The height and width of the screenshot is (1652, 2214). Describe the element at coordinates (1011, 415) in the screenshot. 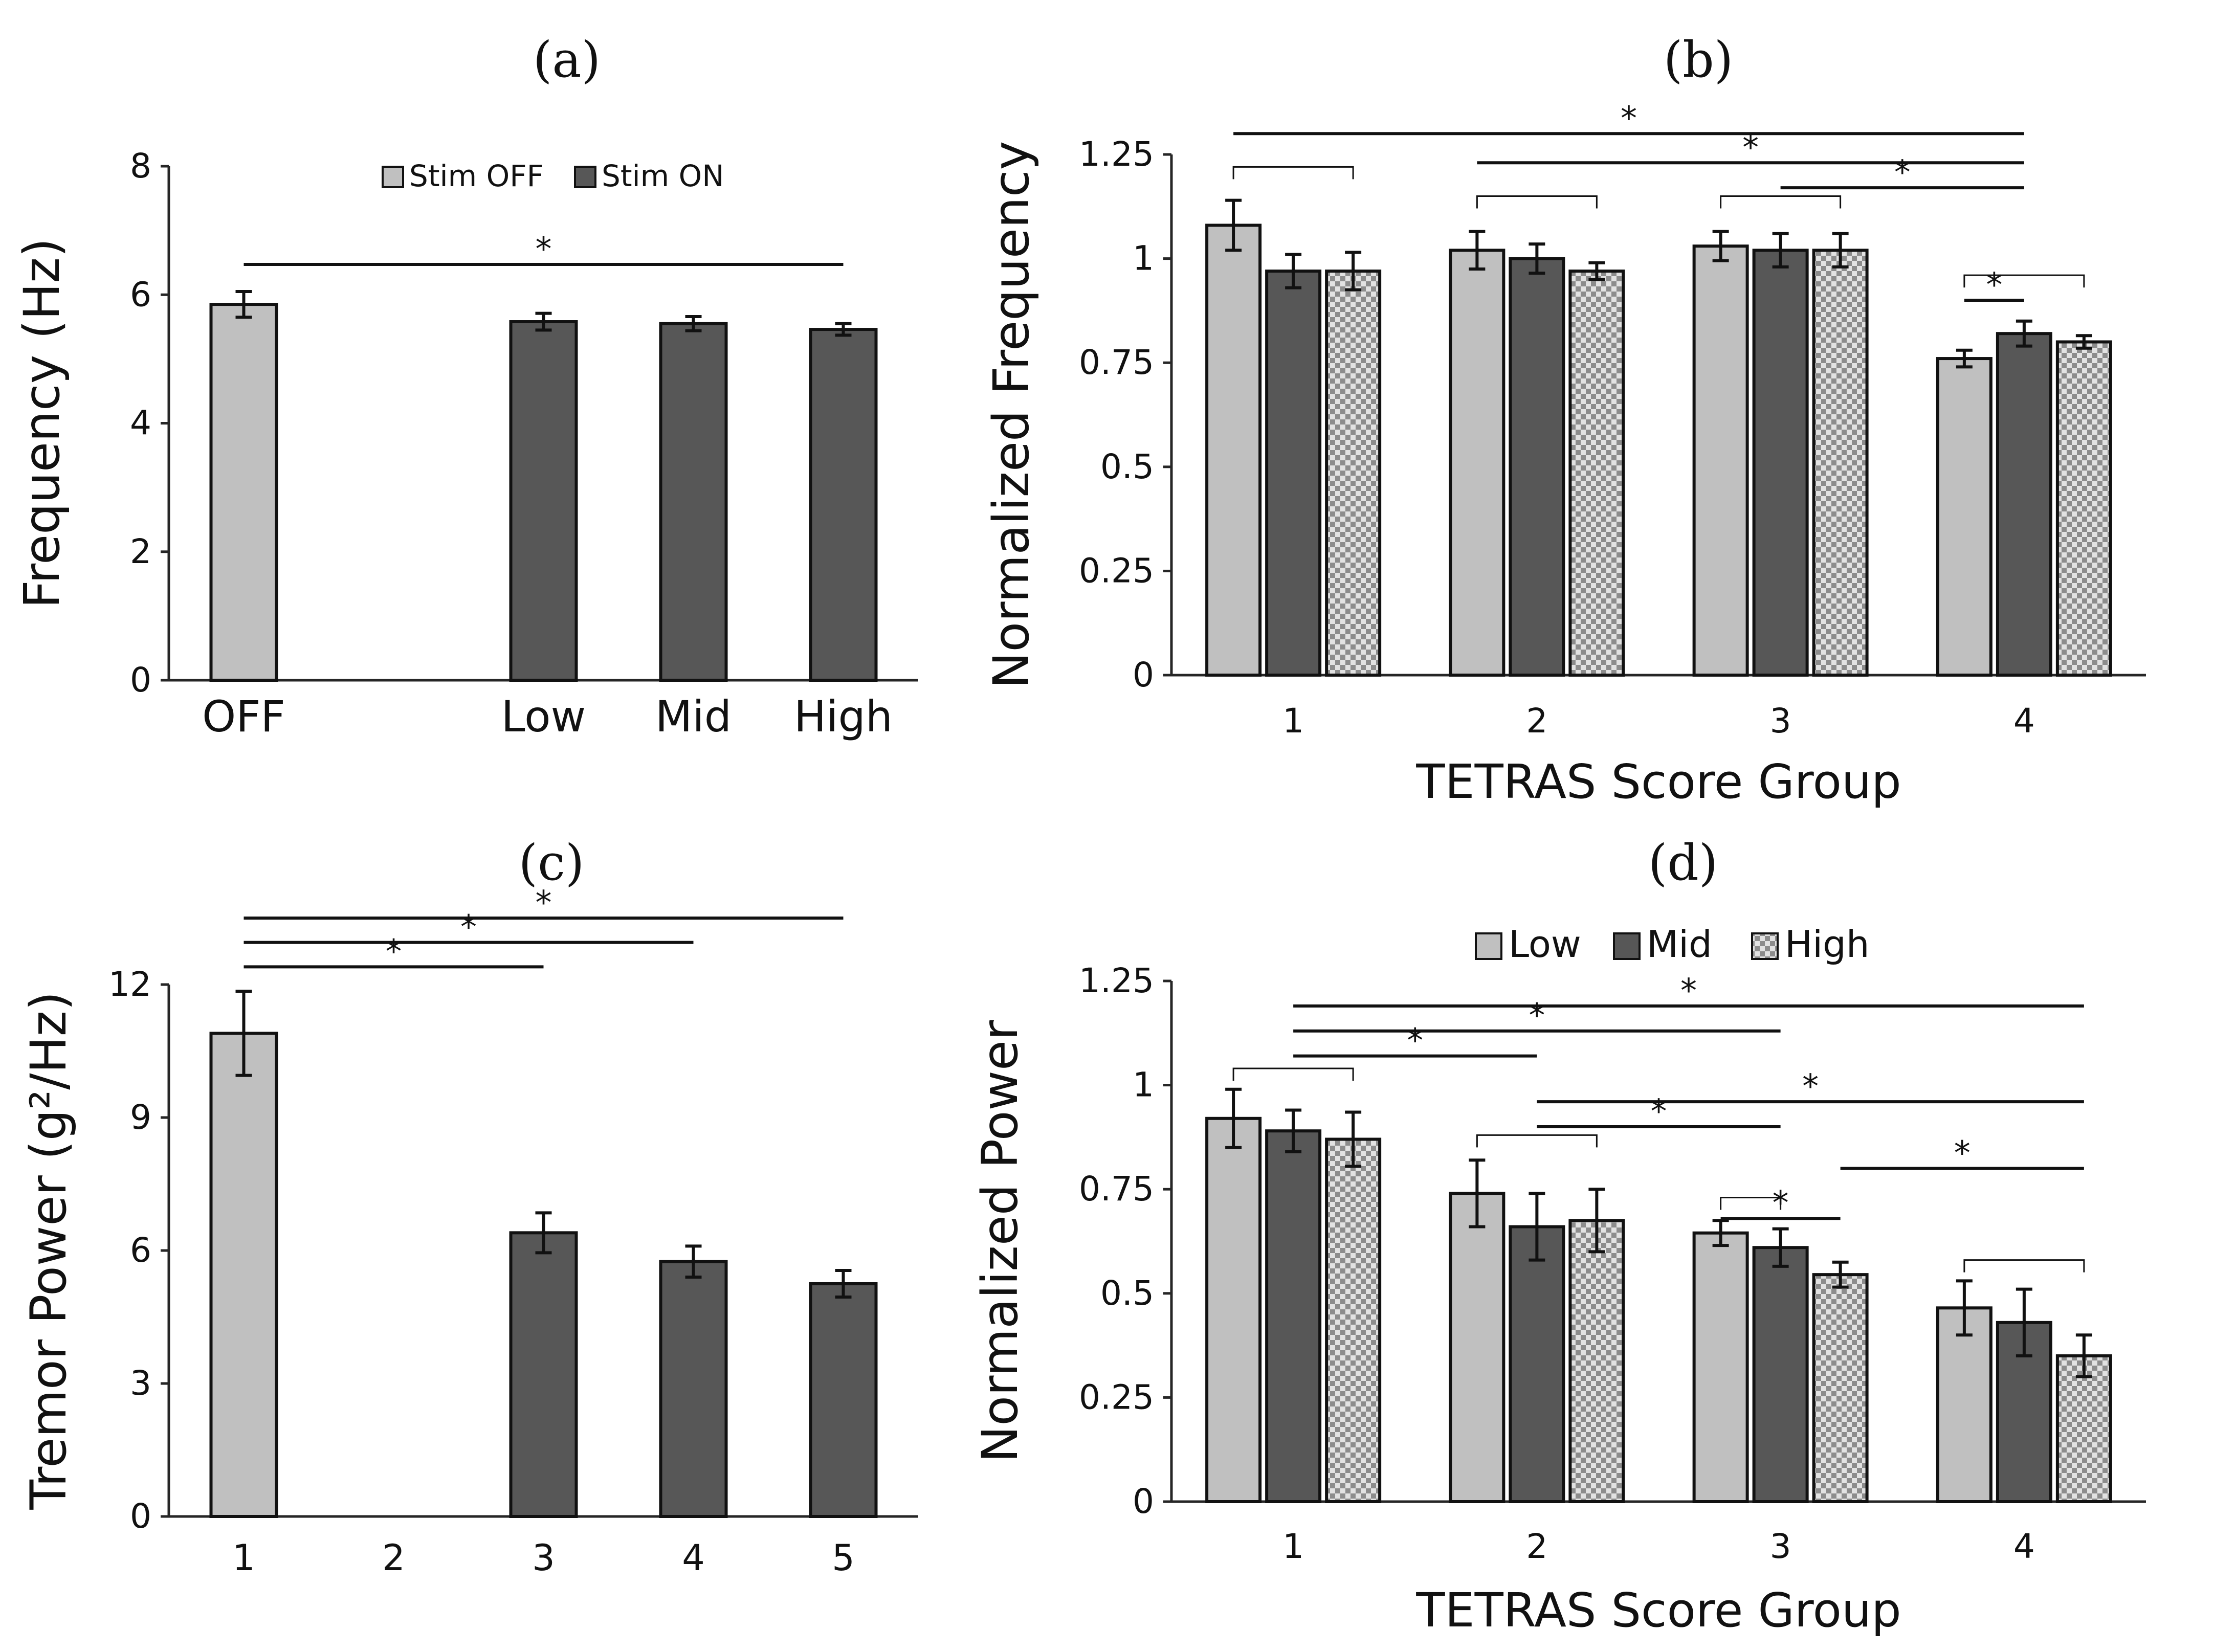

I see `y-axis-label: Normalized Frequency` at that location.